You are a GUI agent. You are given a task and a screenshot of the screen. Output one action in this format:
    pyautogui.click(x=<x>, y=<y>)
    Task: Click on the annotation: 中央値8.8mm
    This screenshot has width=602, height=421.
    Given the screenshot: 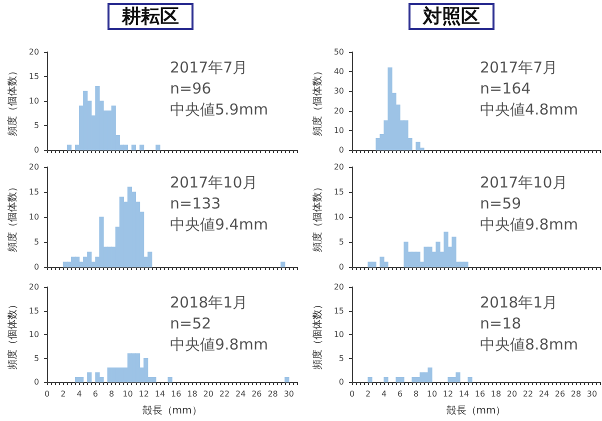 What is the action you would take?
    pyautogui.click(x=529, y=345)
    